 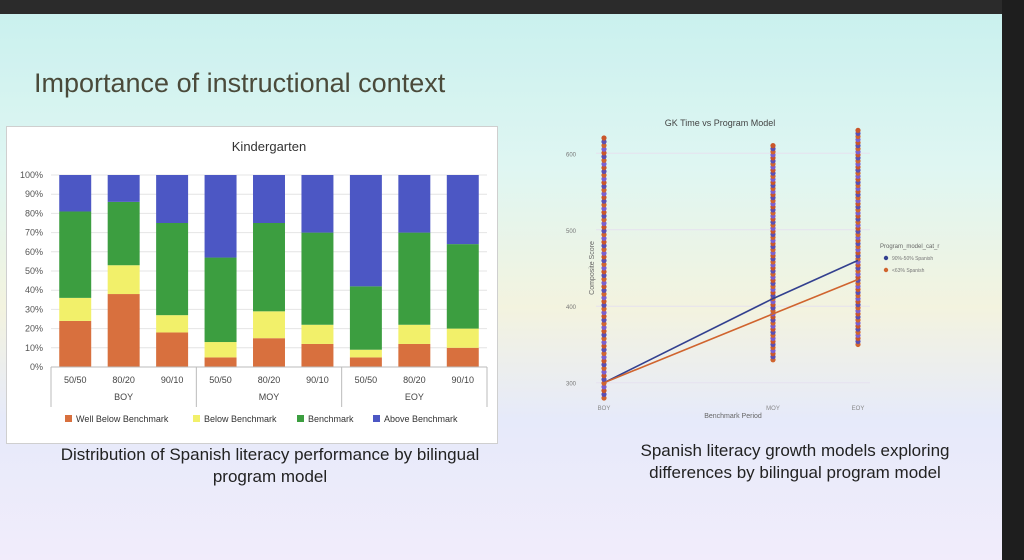 What do you see at coordinates (34, 271) in the screenshot?
I see `y-tick-label: 50%` at bounding box center [34, 271].